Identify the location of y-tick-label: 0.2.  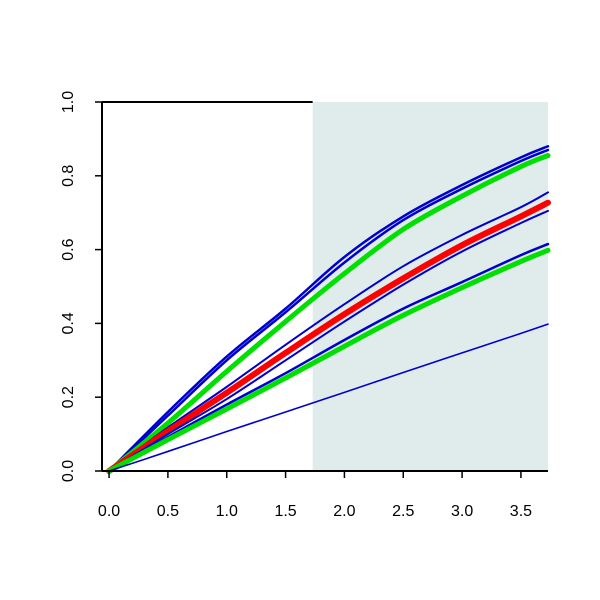
(68, 397).